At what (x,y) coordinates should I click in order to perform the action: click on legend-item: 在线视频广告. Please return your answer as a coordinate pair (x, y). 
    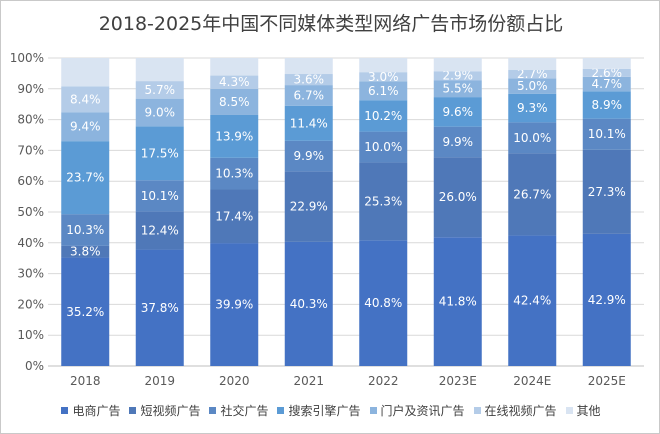
    Looking at the image, I should click on (515, 410).